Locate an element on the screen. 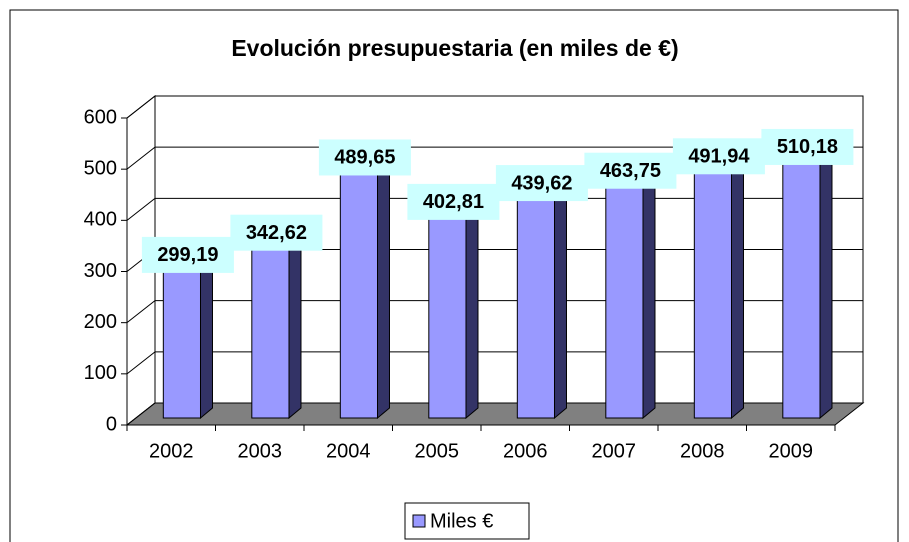  x-tick-label: 2008 is located at coordinates (702, 451).